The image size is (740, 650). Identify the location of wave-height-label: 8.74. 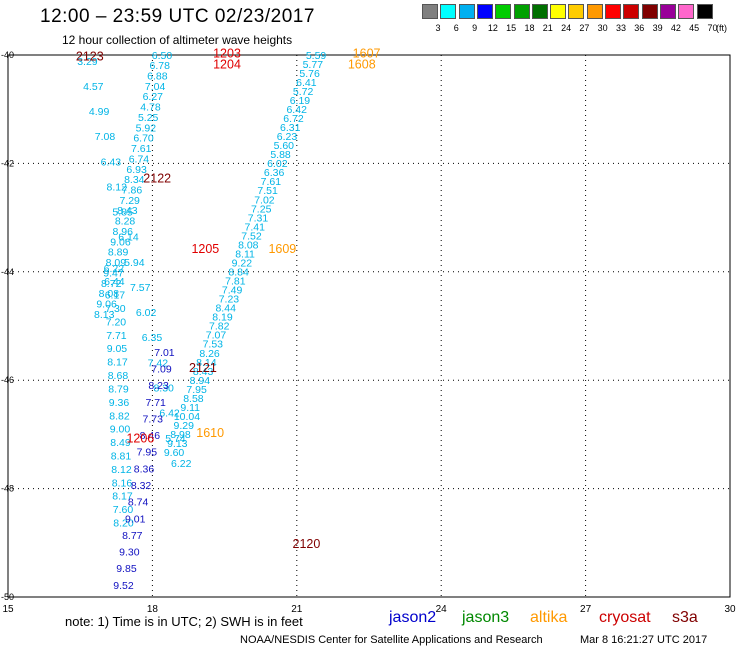
(138, 503).